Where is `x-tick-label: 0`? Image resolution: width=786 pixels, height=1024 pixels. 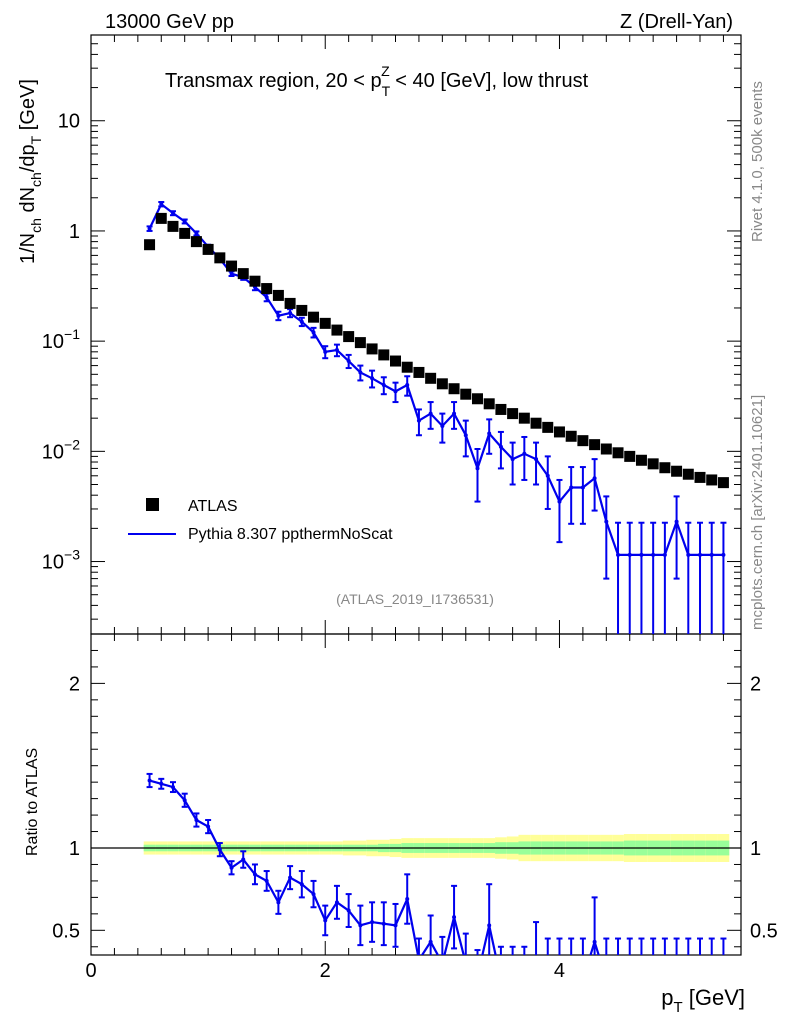 x-tick-label: 0 is located at coordinates (90, 971).